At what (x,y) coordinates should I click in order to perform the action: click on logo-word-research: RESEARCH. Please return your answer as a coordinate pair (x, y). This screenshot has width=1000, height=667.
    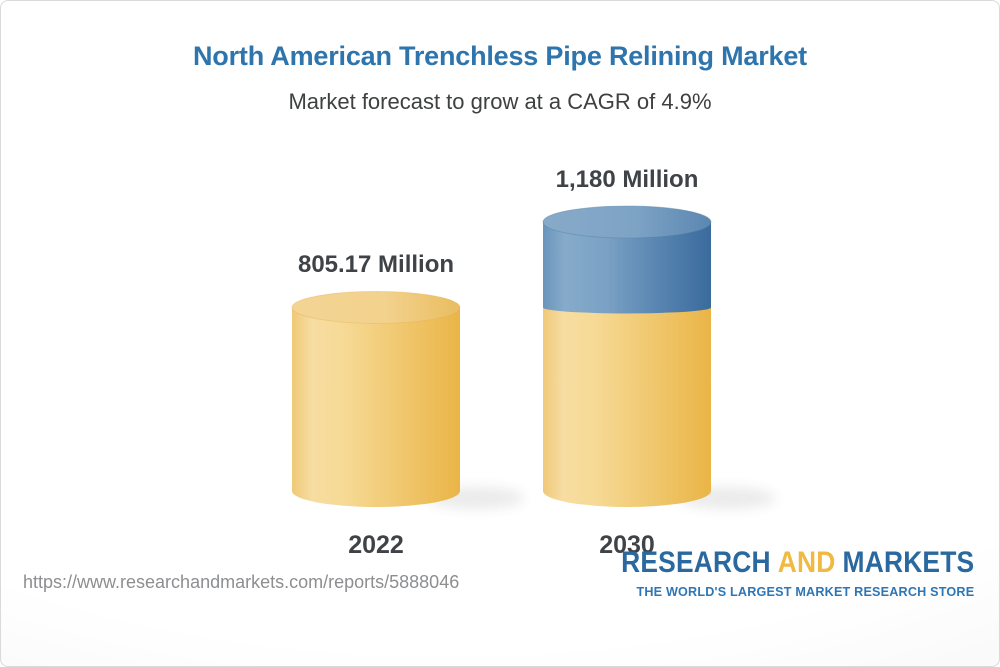
    Looking at the image, I should click on (695, 562).